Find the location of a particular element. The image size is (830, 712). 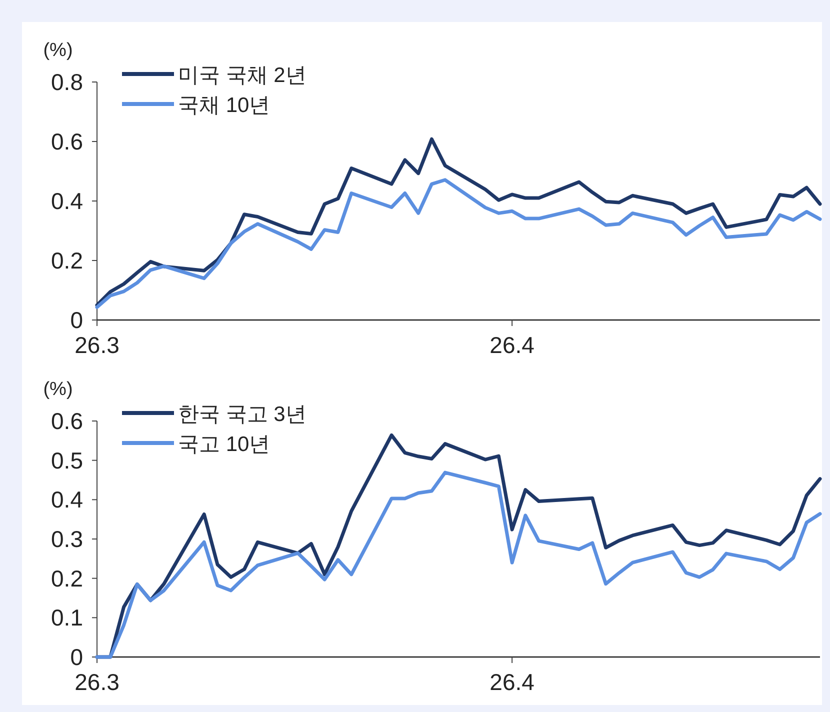

y-tick-label: 0.1 is located at coordinates (67, 617).